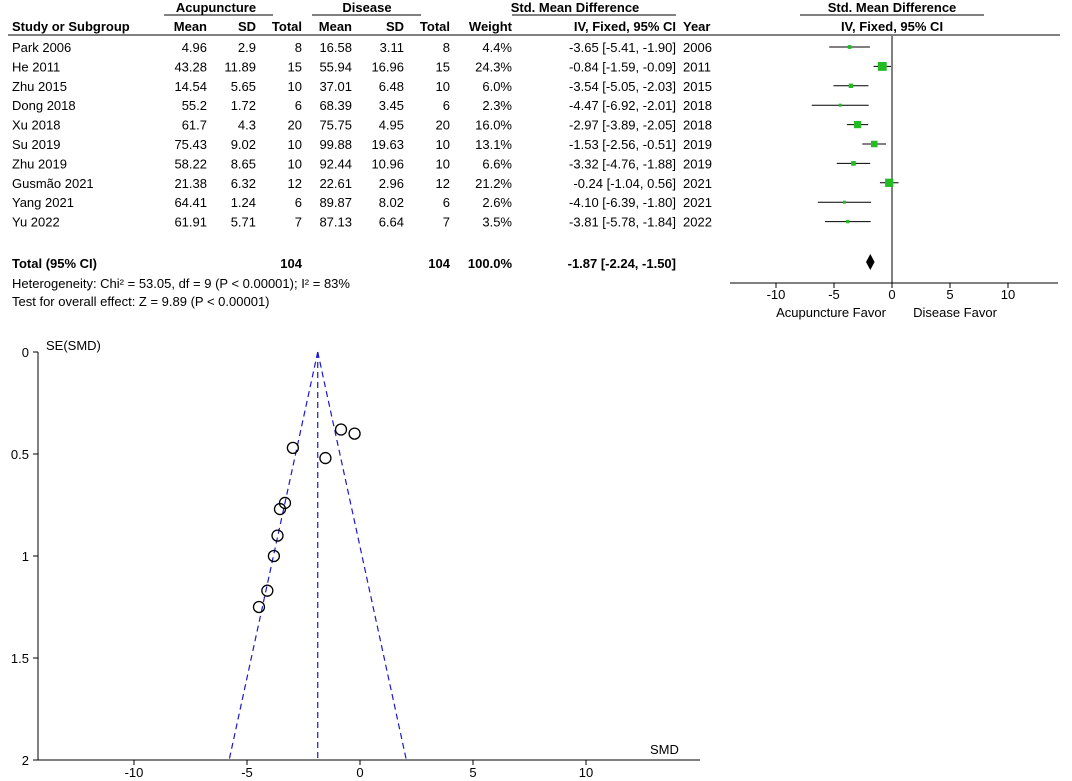 This screenshot has width=1072, height=781. I want to click on funnel-y-tick-label: 1, so click(25, 556).